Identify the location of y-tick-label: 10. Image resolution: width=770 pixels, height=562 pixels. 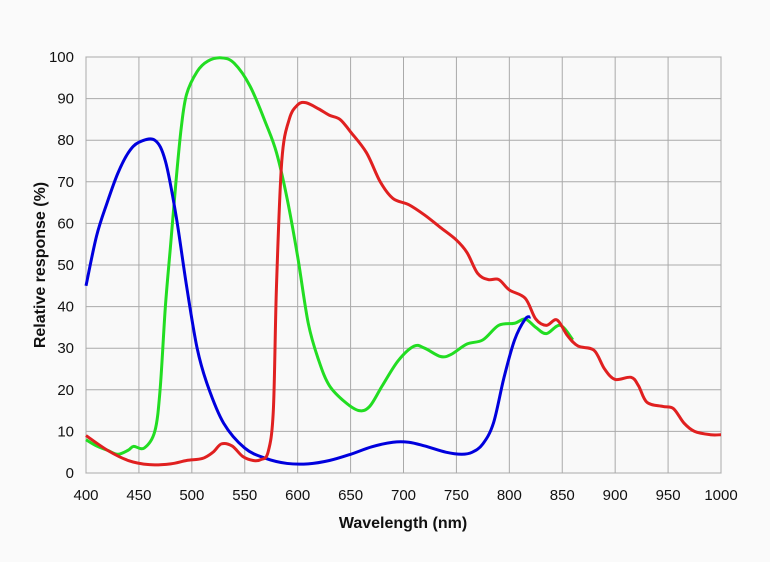
(65, 431).